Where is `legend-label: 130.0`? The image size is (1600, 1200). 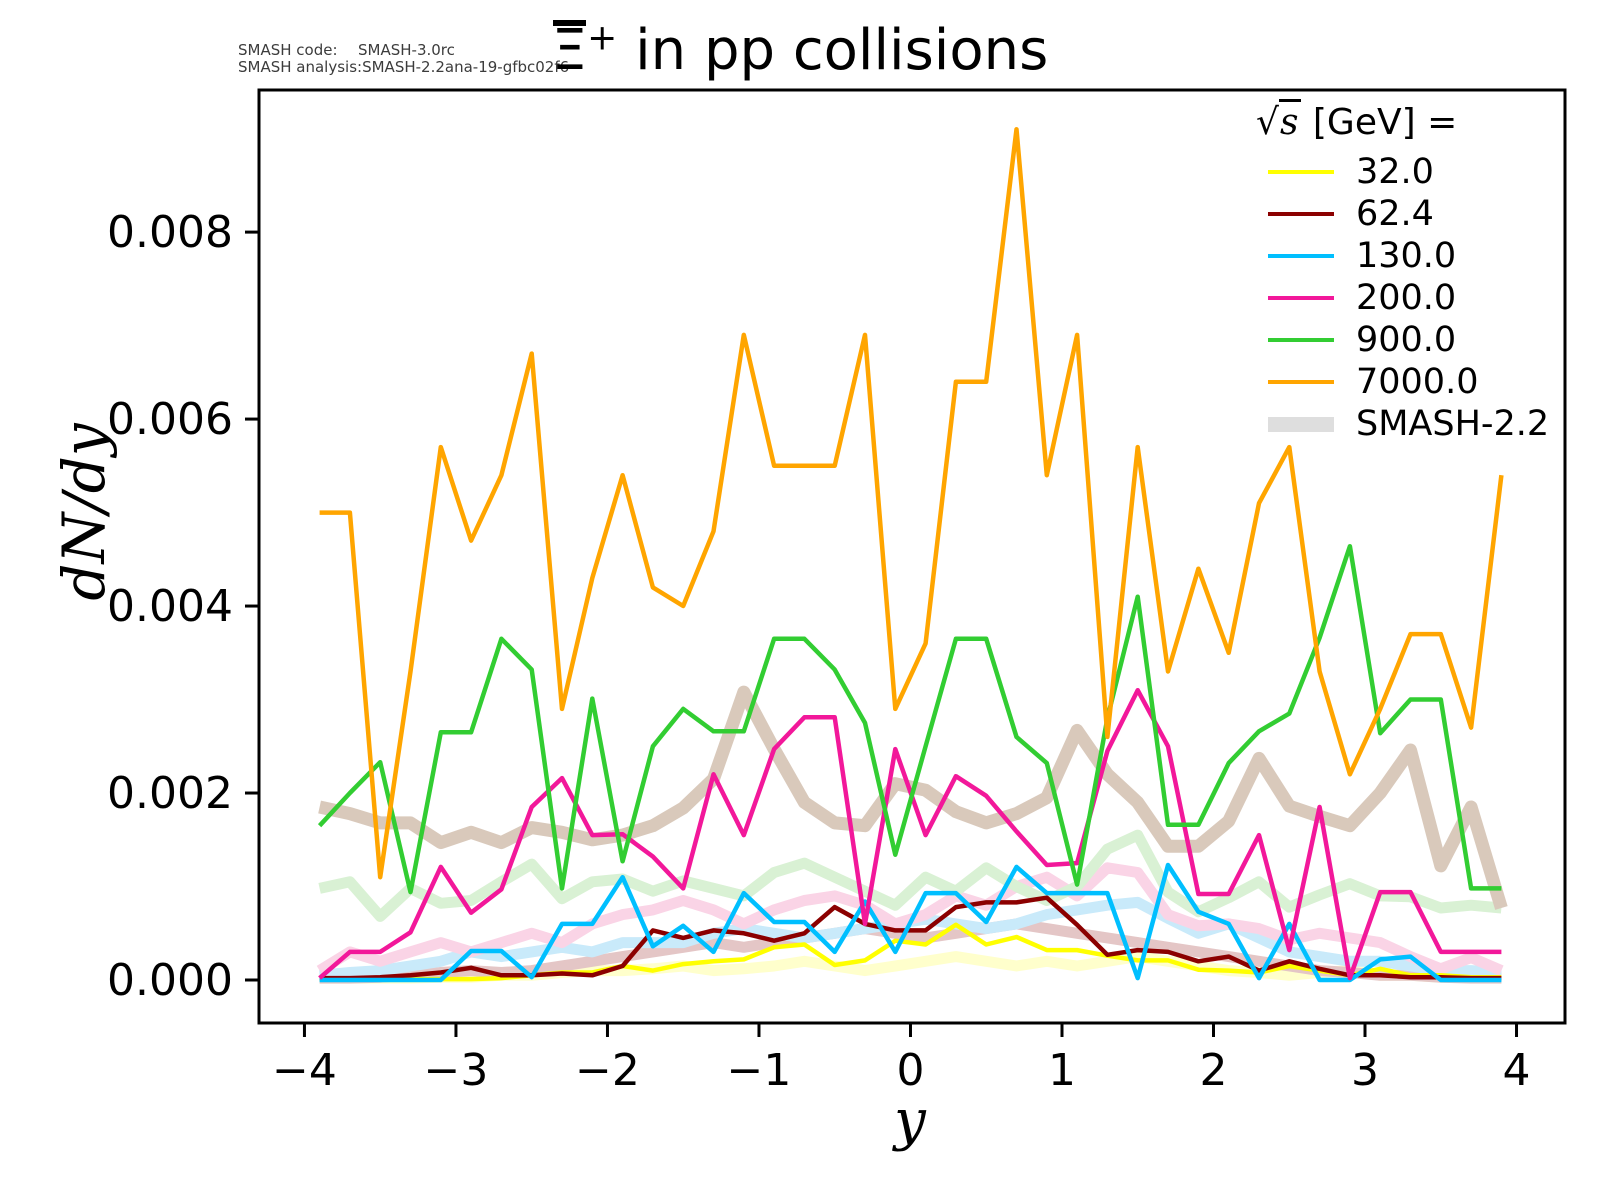 legend-label: 130.0 is located at coordinates (1406, 256).